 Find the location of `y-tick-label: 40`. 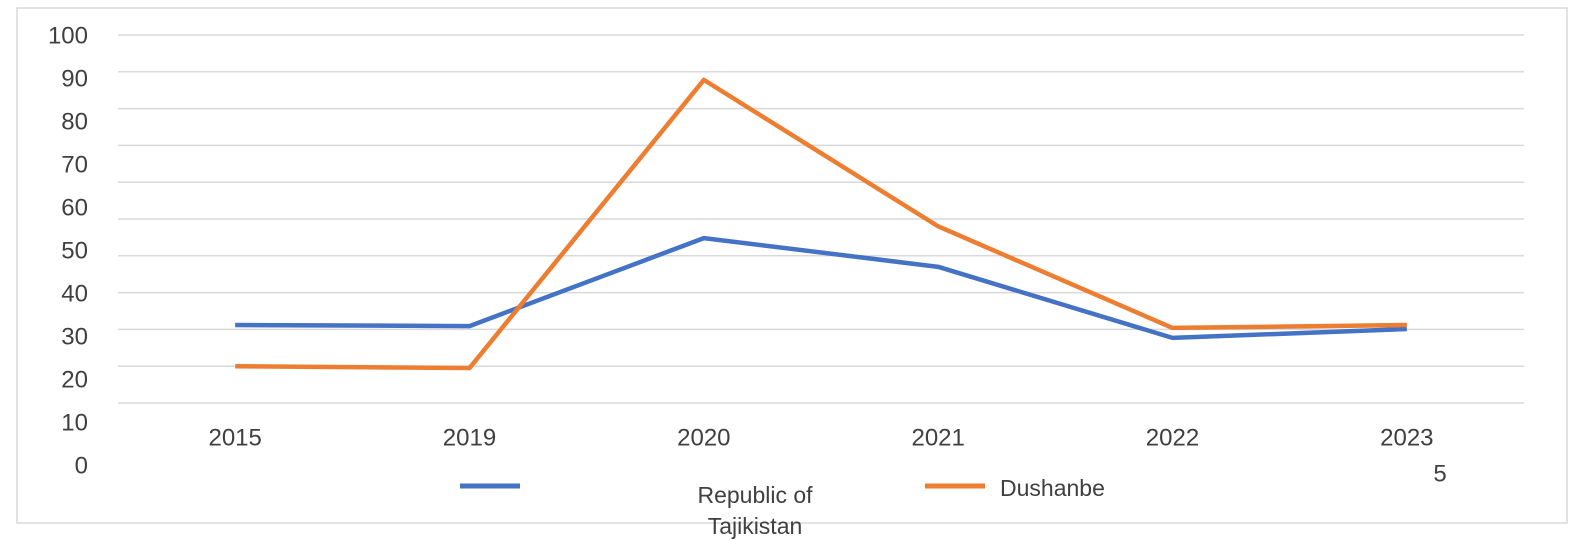

y-tick-label: 40 is located at coordinates (74, 293).